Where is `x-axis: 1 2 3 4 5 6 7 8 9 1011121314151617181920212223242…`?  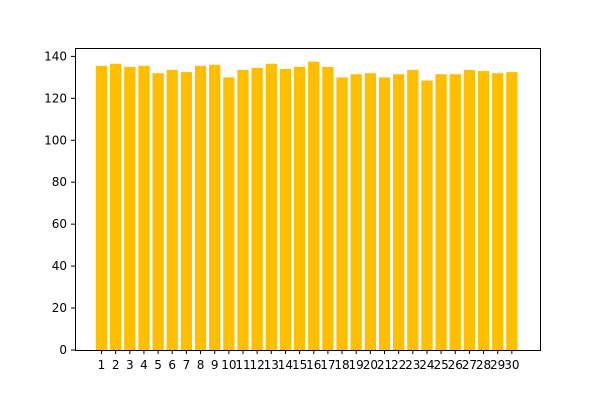 x-axis: 1 2 3 4 5 6 7 8 9 1011121314151617181920212223242… is located at coordinates (308, 361).